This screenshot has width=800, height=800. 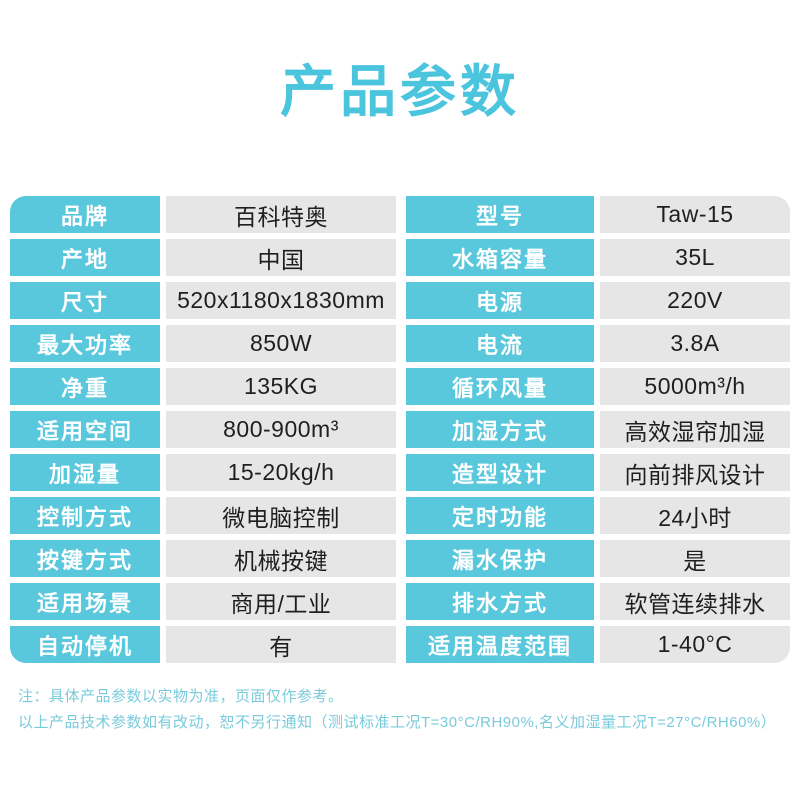 I want to click on spec-value-cell: 1-40°C, so click(x=695, y=644).